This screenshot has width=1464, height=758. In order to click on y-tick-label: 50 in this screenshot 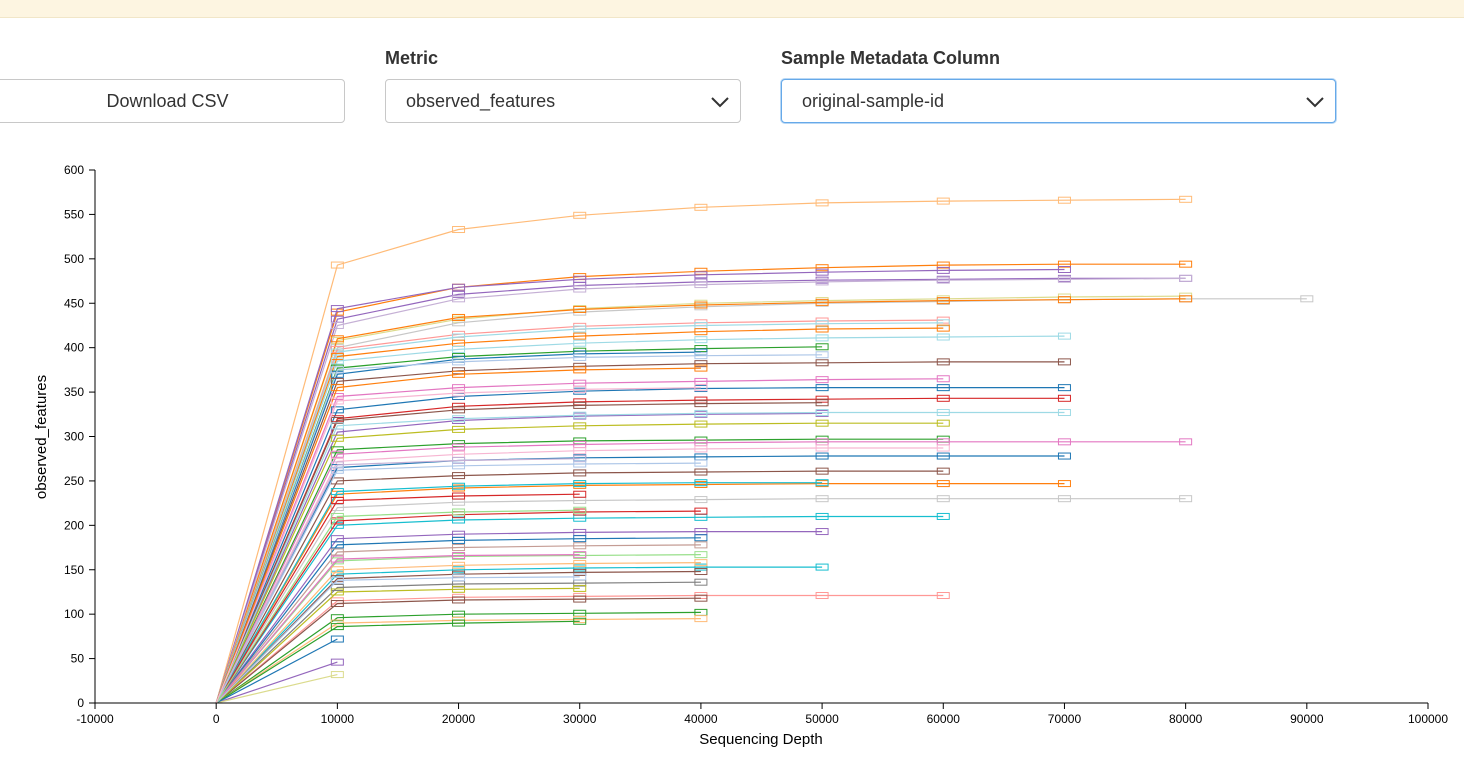, I will do `click(78, 659)`.